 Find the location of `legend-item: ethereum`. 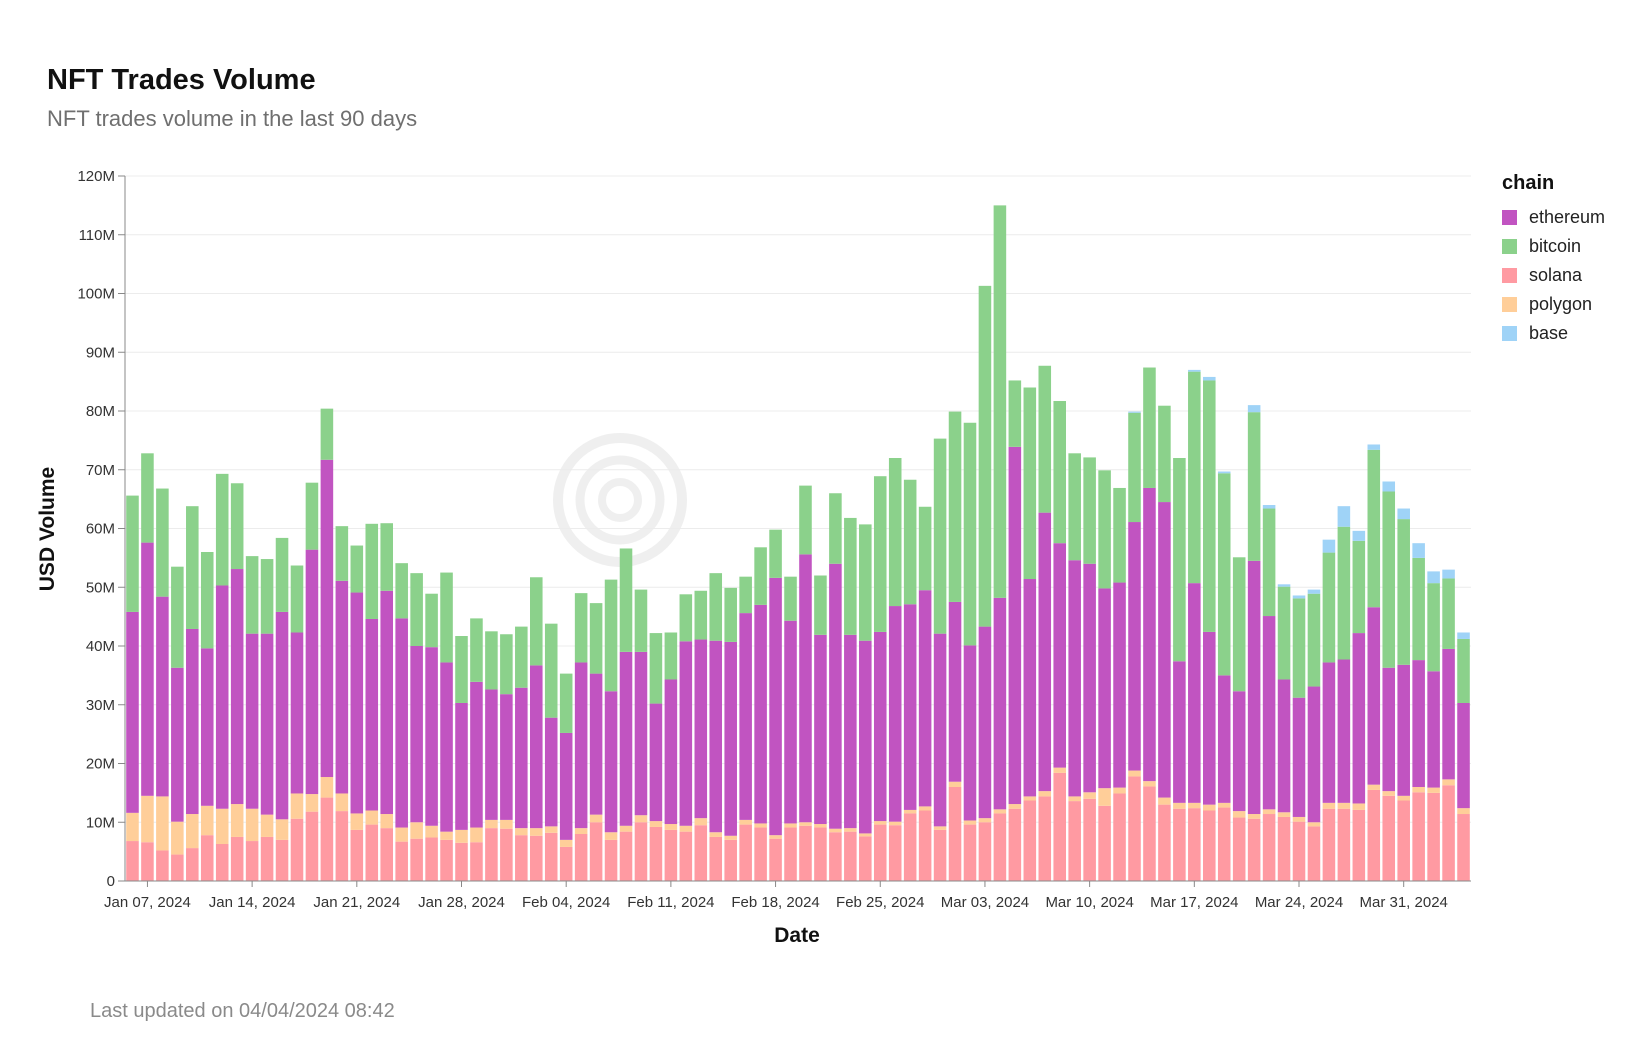

legend-item: ethereum is located at coordinates (1553, 217).